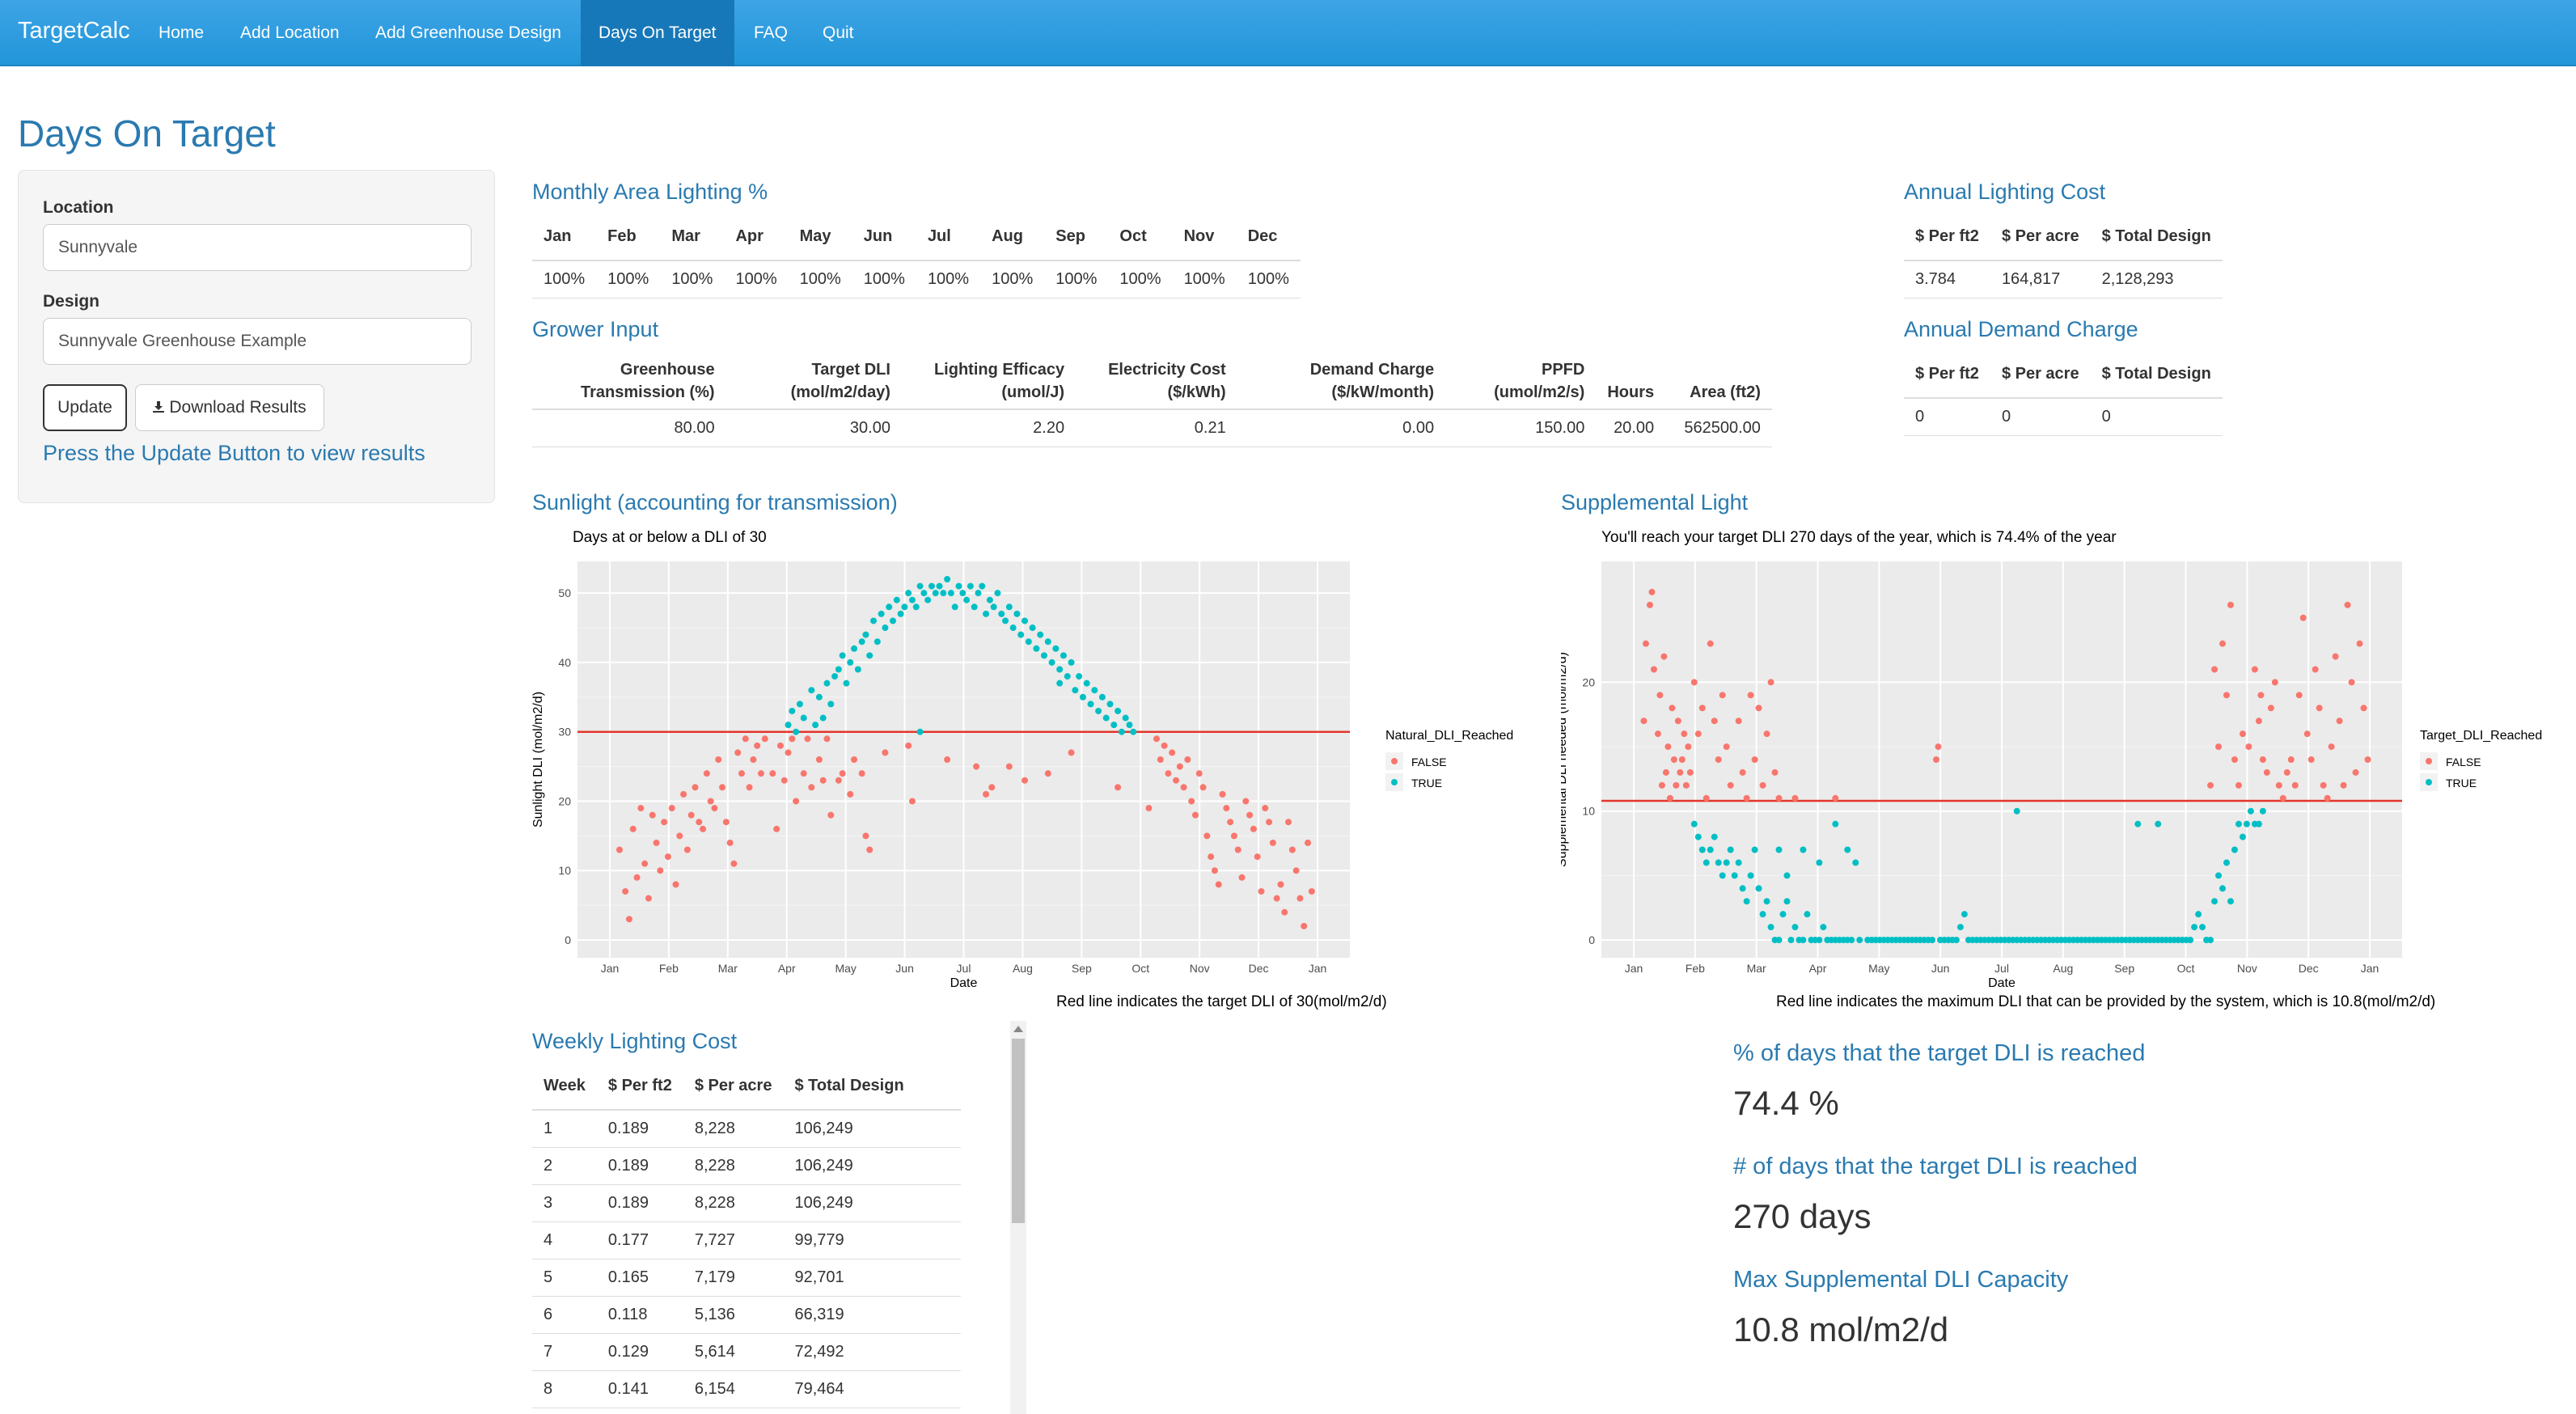 The width and height of the screenshot is (2576, 1414). What do you see at coordinates (182, 33) in the screenshot?
I see `nav-home: Home` at bounding box center [182, 33].